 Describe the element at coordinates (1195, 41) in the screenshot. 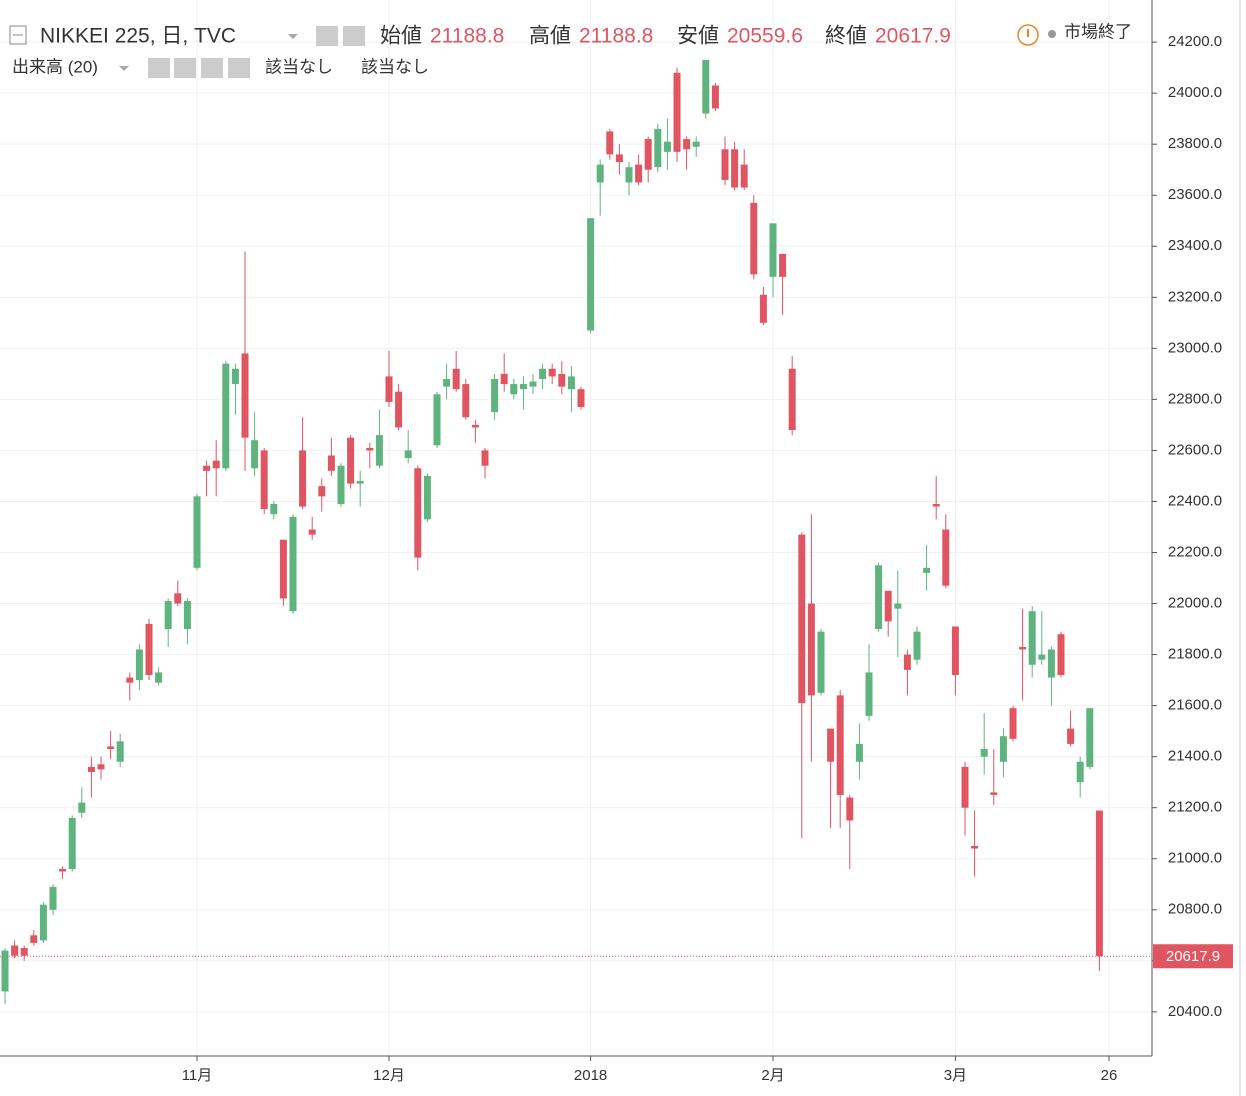

I see `y-tick-label: 24200.0` at that location.